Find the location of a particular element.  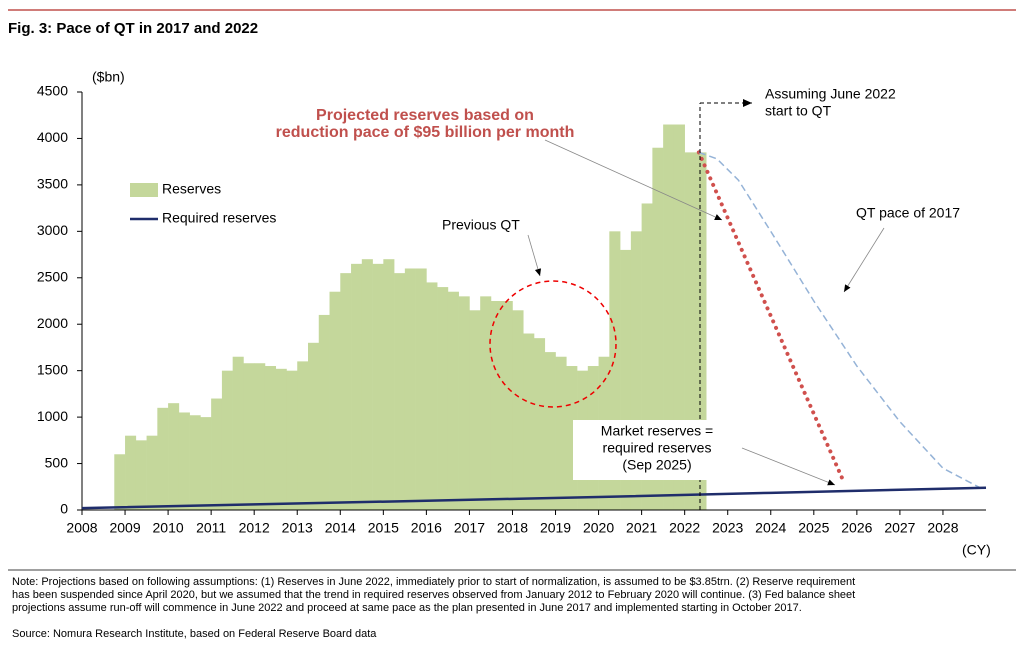

previous-qt-circle is located at coordinates (553, 344).